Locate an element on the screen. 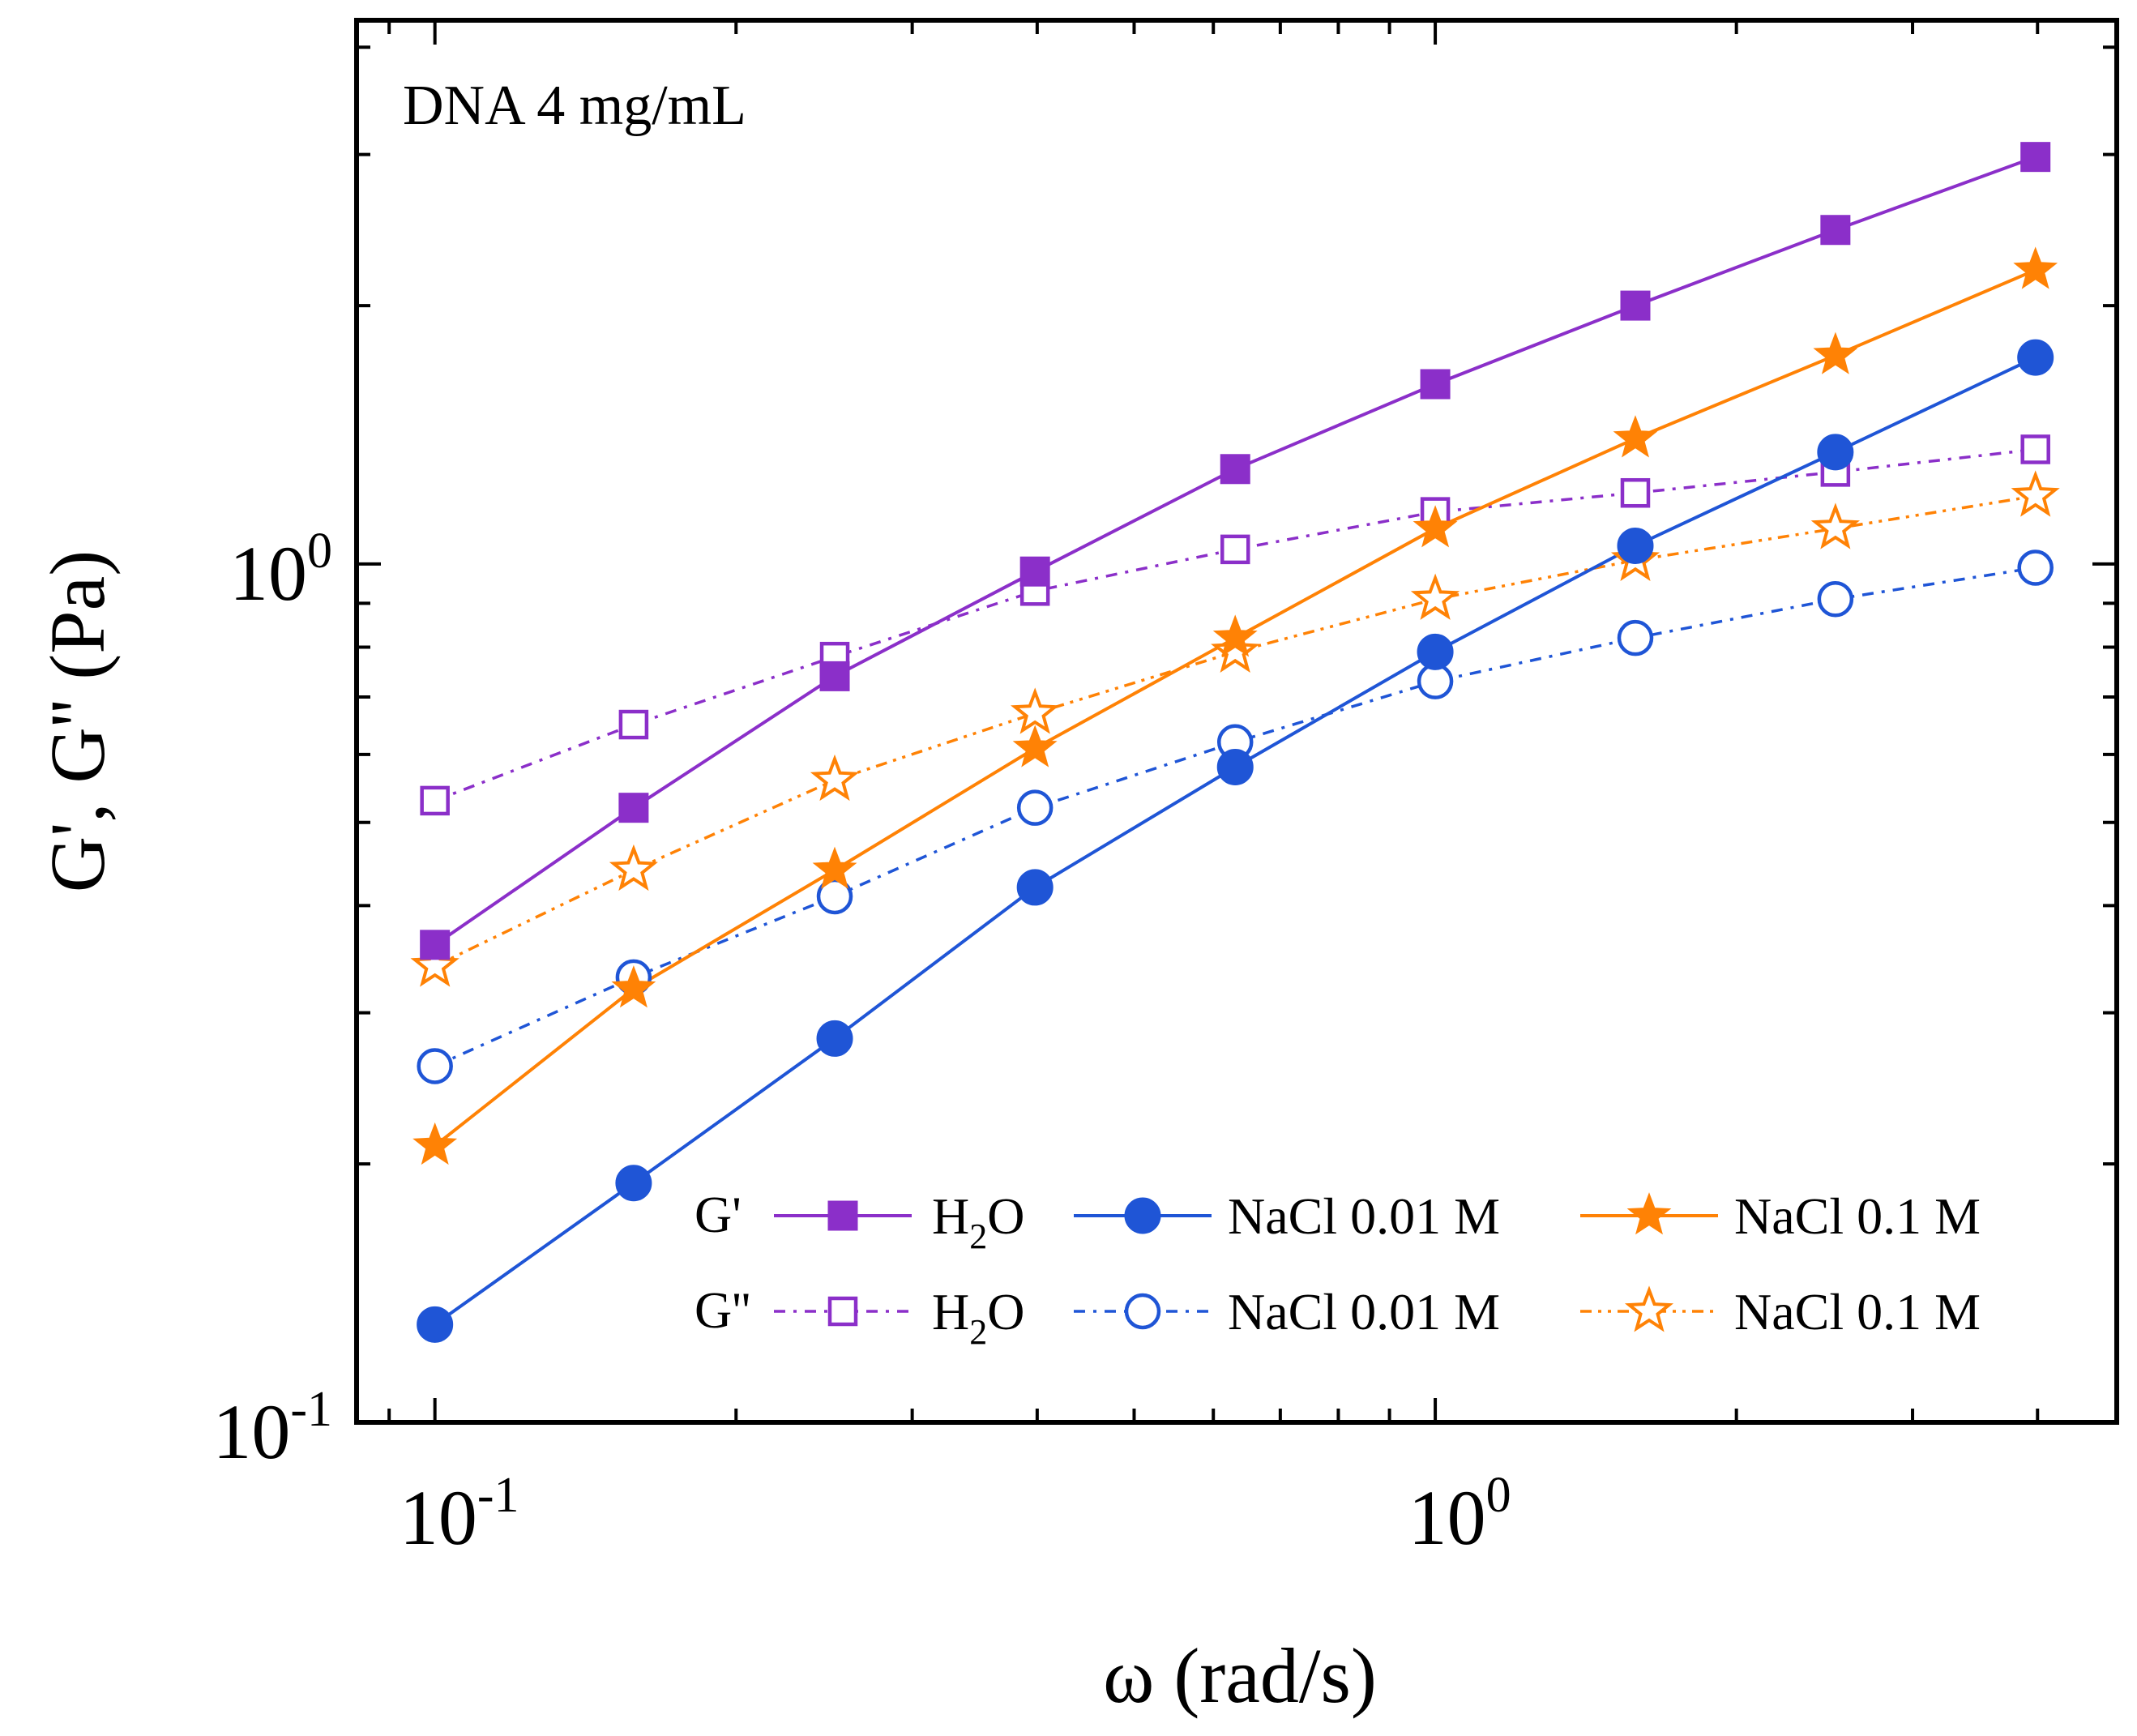 This screenshot has height=1736, width=2137. y-tick-labels: 10⁻¹ 10⁰ is located at coordinates (272, 1000).